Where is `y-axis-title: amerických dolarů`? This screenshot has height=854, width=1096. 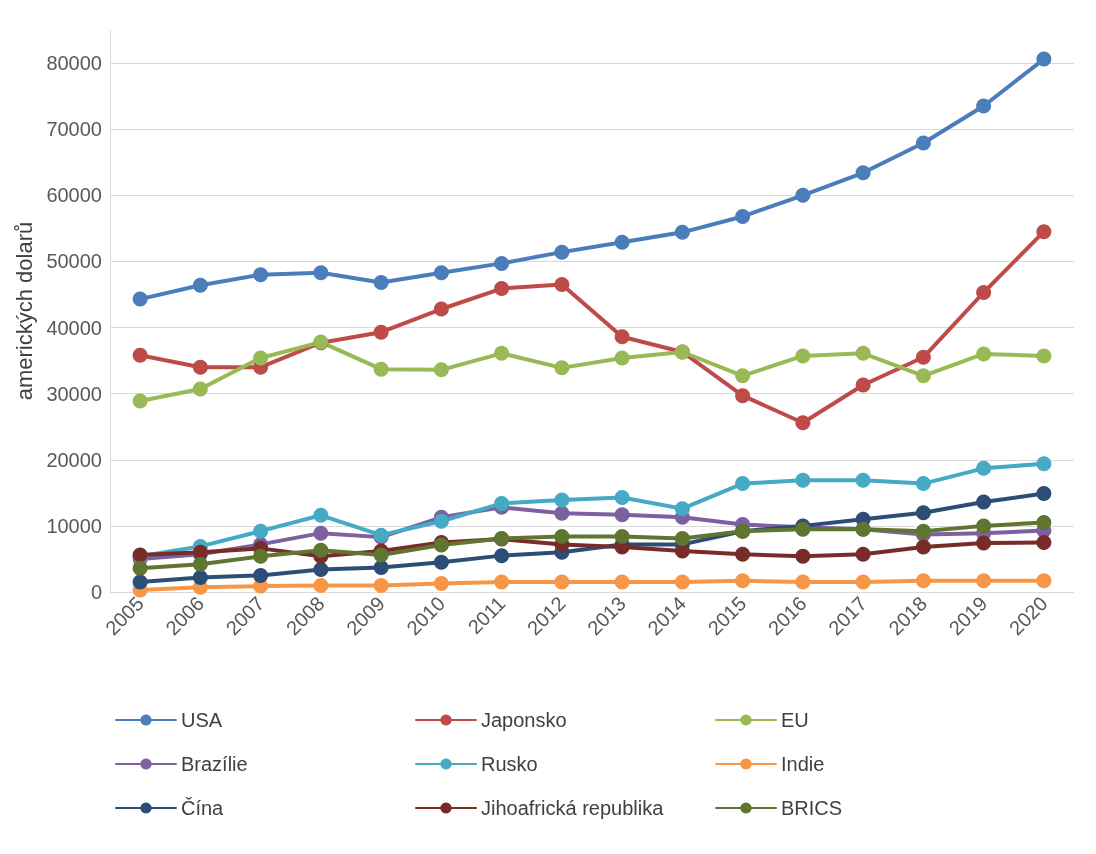
y-axis-title: amerických dolarů is located at coordinates (24, 311).